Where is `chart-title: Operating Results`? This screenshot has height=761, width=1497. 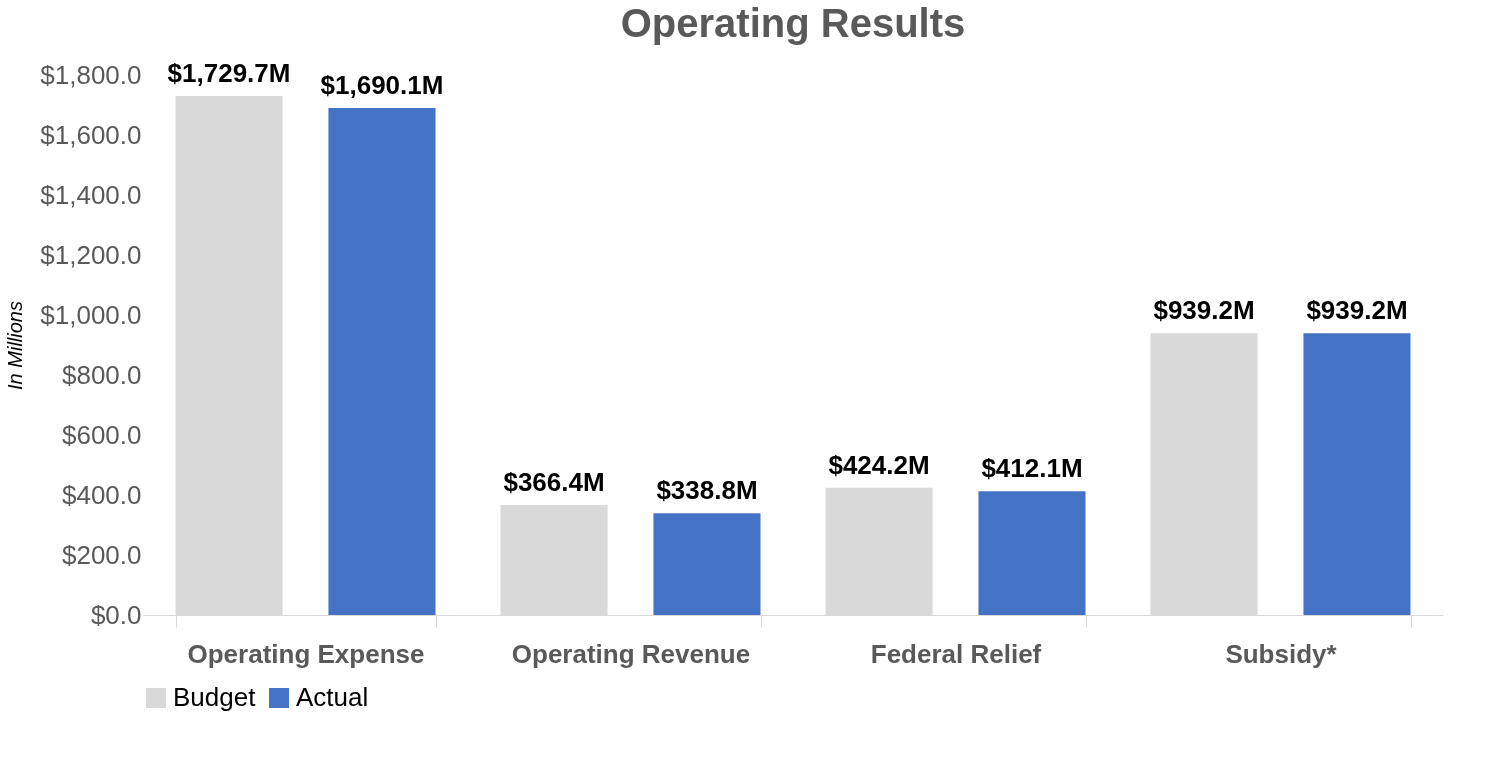
chart-title: Operating Results is located at coordinates (793, 23).